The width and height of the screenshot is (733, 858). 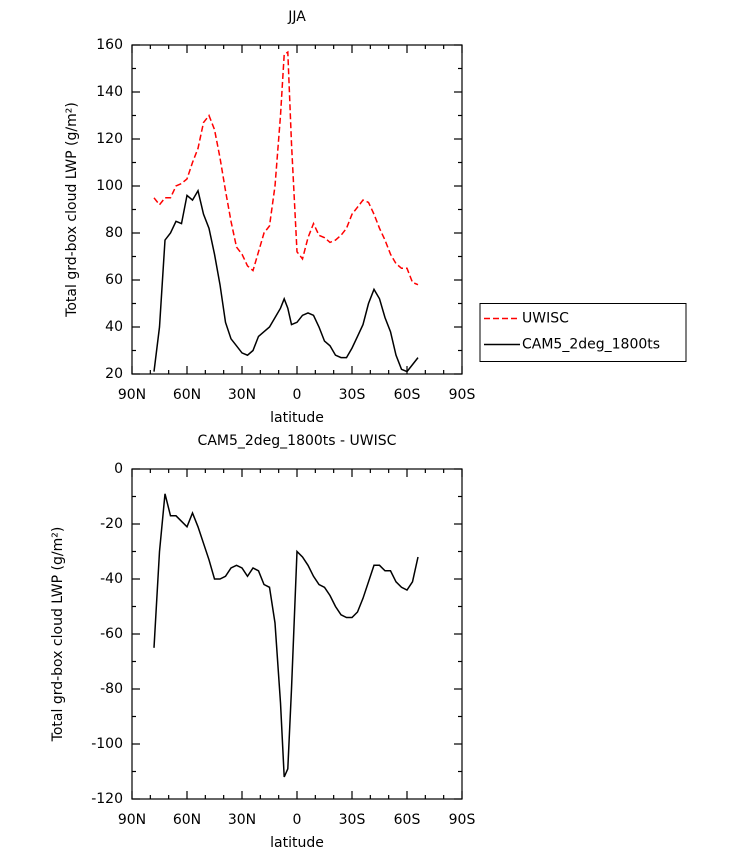 What do you see at coordinates (109, 186) in the screenshot?
I see `y-tick-label: 100` at bounding box center [109, 186].